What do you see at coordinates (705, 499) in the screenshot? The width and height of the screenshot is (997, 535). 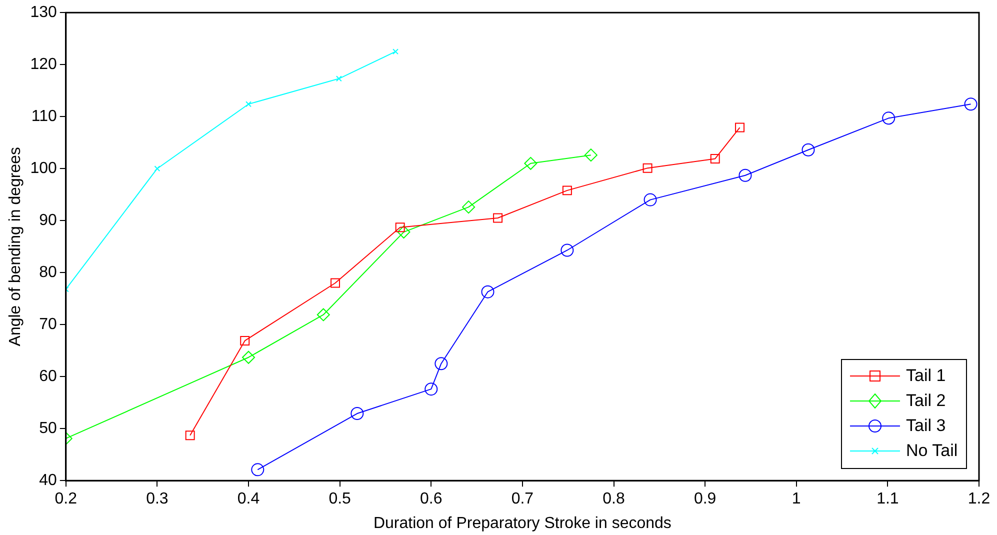 I see `x-tick-label: 0.9` at bounding box center [705, 499].